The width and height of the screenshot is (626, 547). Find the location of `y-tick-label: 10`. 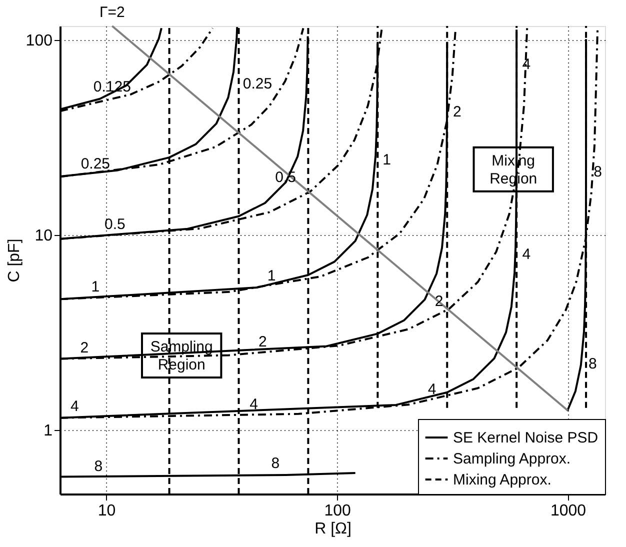

y-tick-label: 10 is located at coordinates (43, 236).